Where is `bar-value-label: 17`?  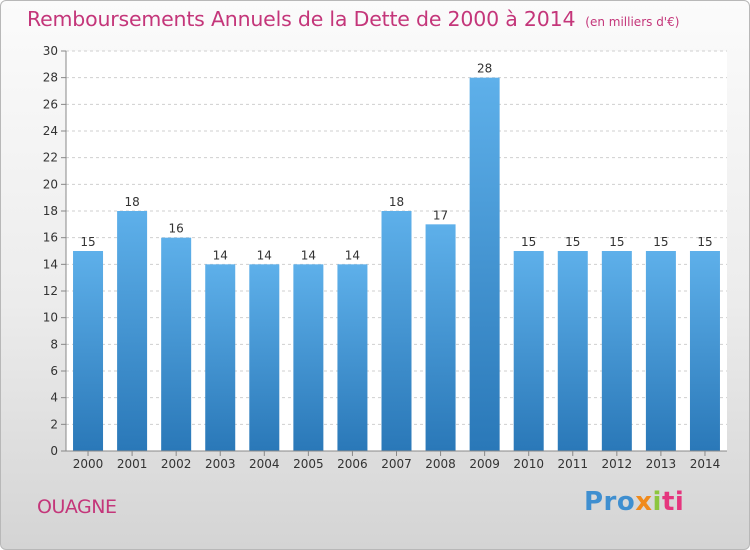
bar-value-label: 17 is located at coordinates (440, 215).